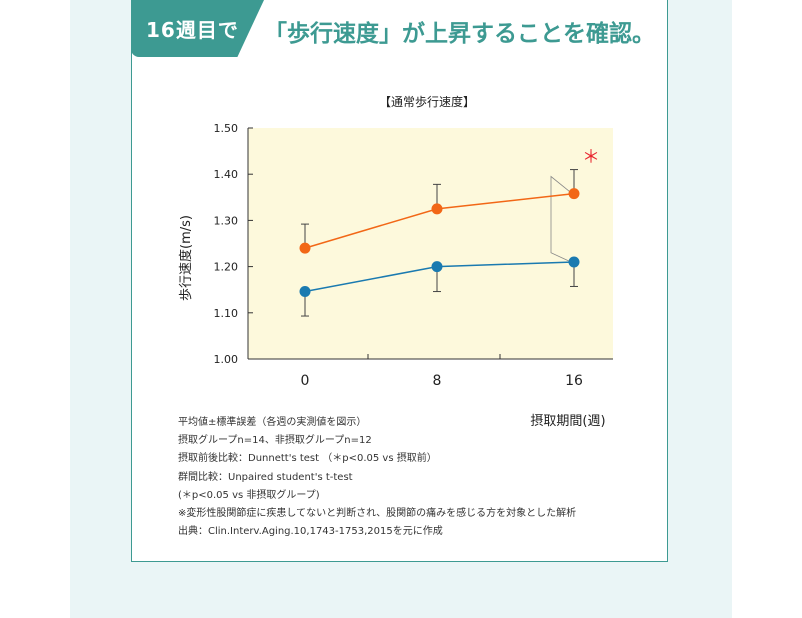 This screenshot has width=802, height=618. I want to click on note-line: 群間比較：Unpaired student's t-test, so click(265, 477).